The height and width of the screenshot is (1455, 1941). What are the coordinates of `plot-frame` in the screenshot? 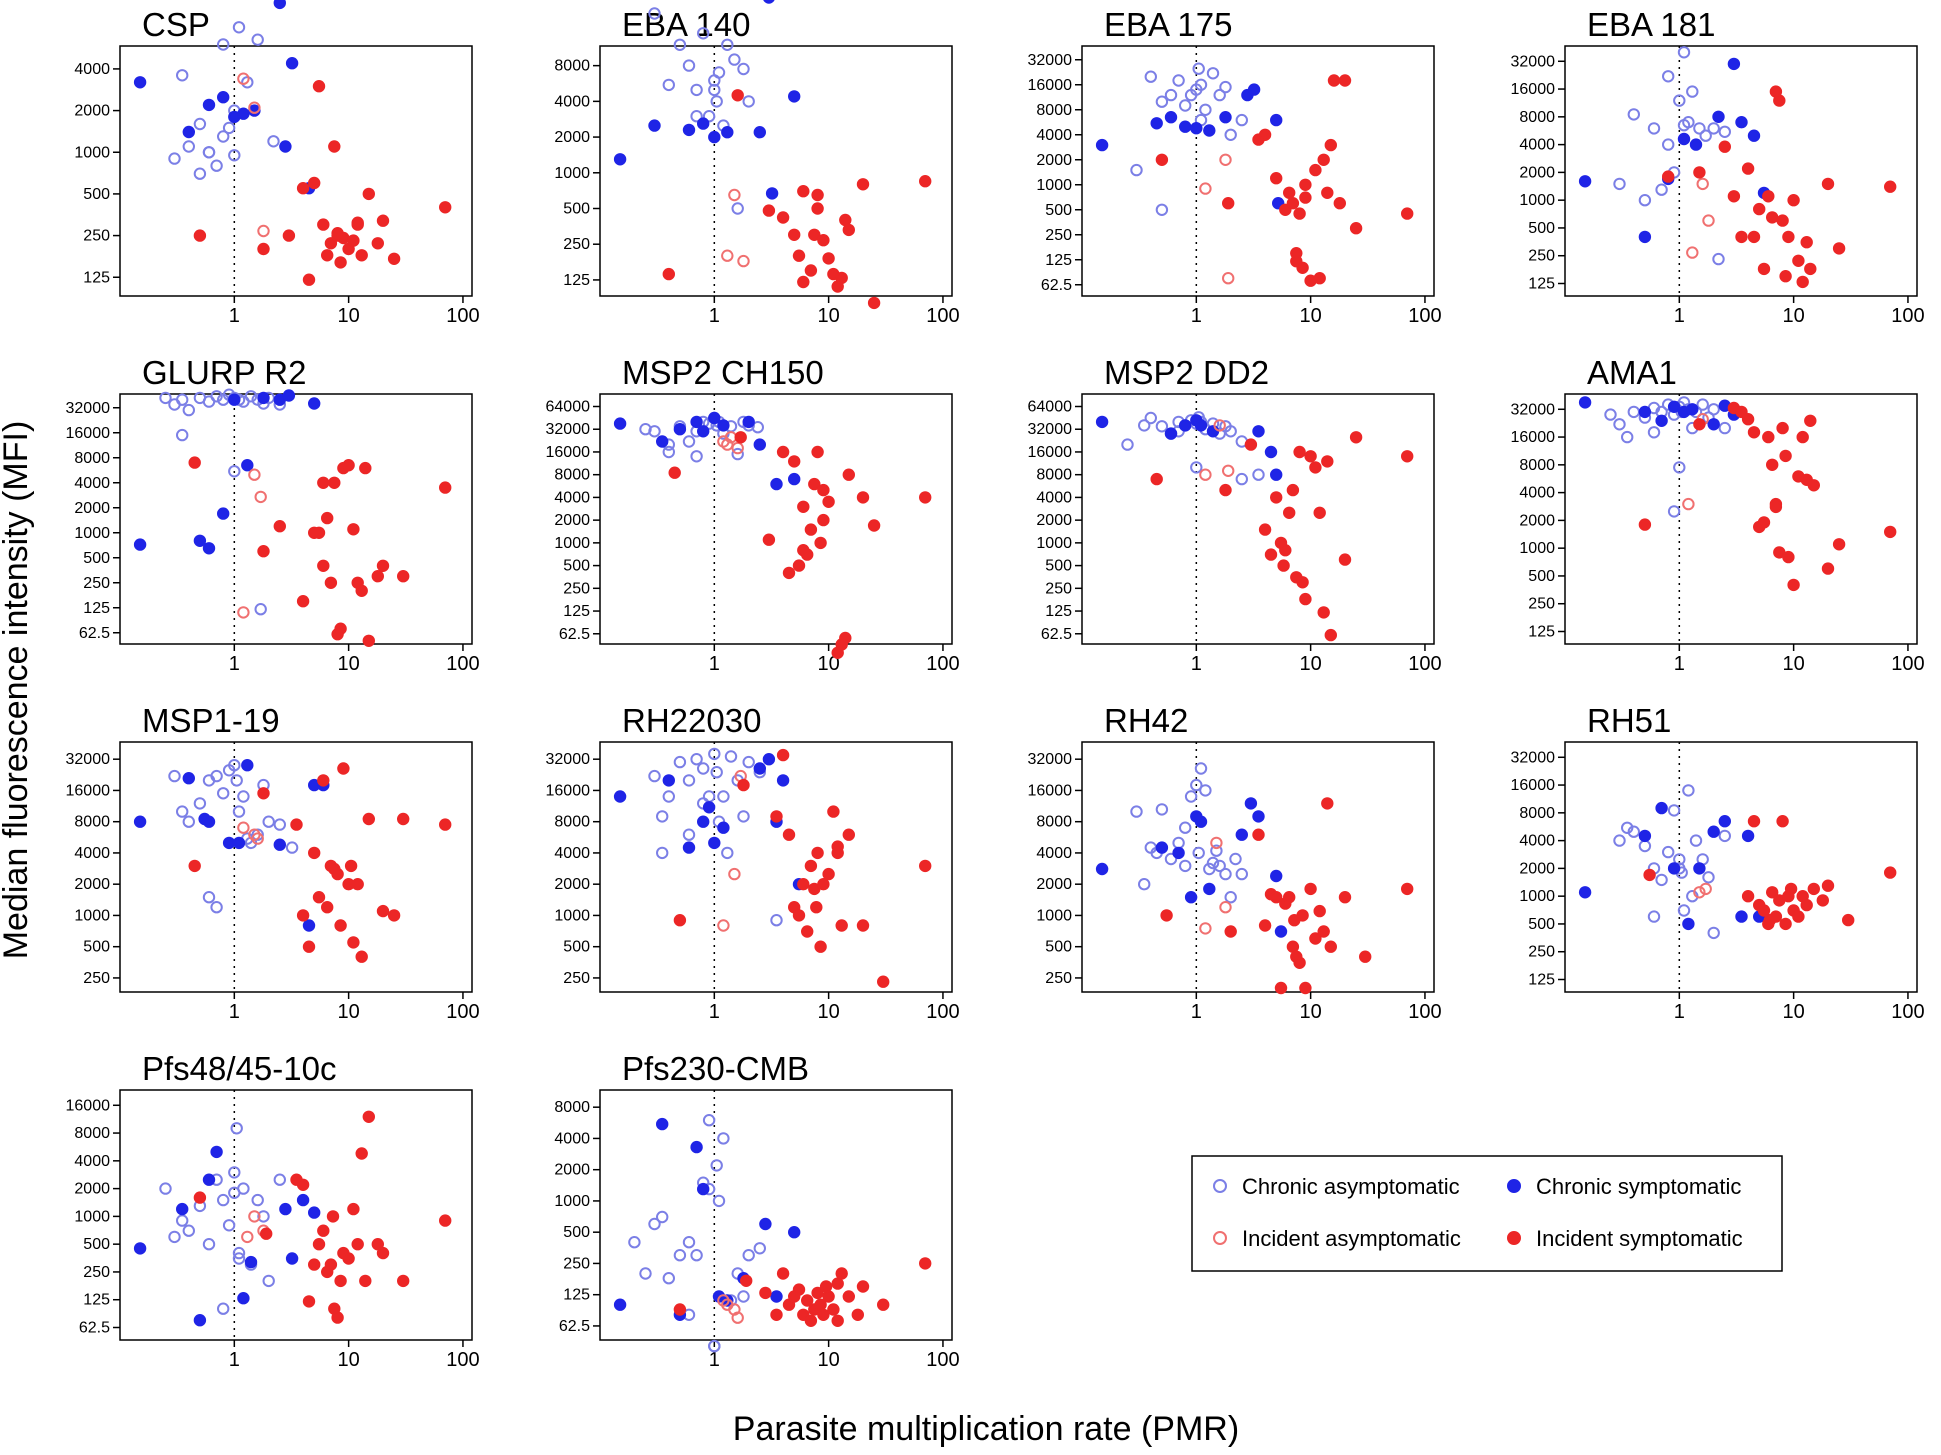 It's located at (296, 1215).